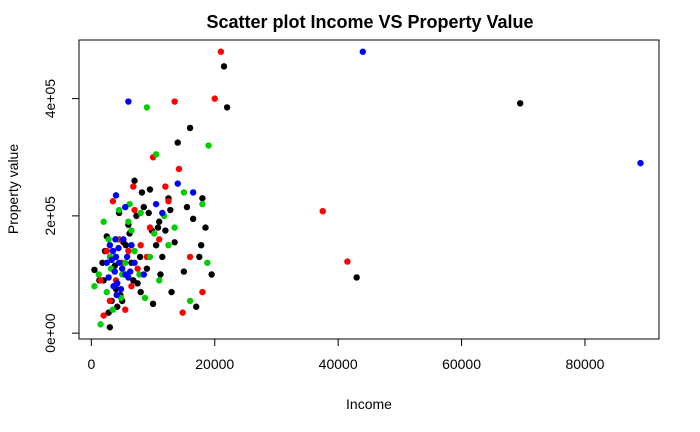 This screenshot has height=432, width=700. Describe the element at coordinates (91, 364) in the screenshot. I see `x-tick-label: 0` at that location.